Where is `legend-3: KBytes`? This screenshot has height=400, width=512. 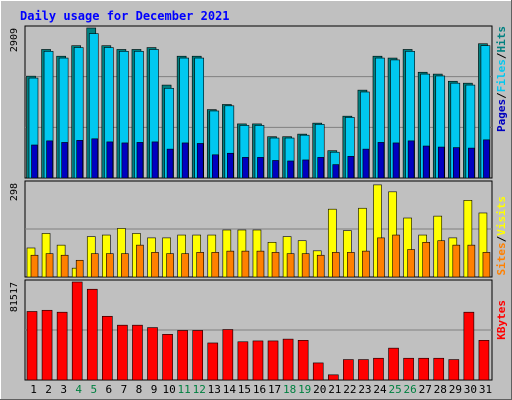 legend-3: KBytes is located at coordinates (501, 320).